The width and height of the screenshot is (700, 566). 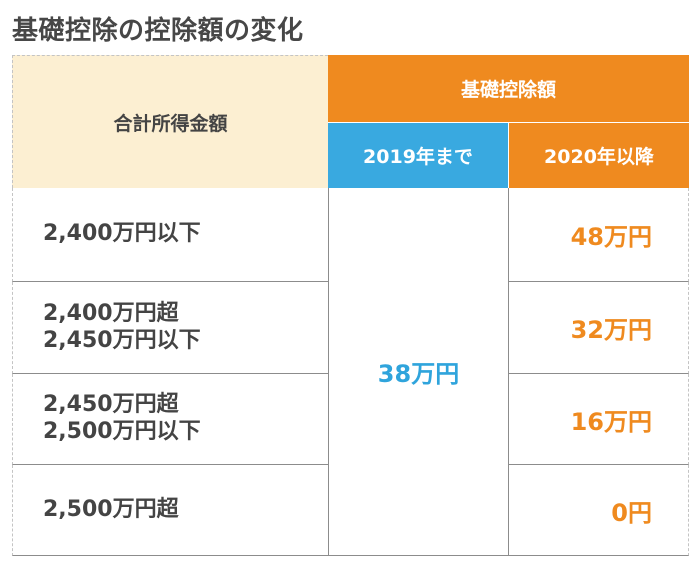 I want to click on value-2020-row-3: 16万円, so click(x=598, y=419).